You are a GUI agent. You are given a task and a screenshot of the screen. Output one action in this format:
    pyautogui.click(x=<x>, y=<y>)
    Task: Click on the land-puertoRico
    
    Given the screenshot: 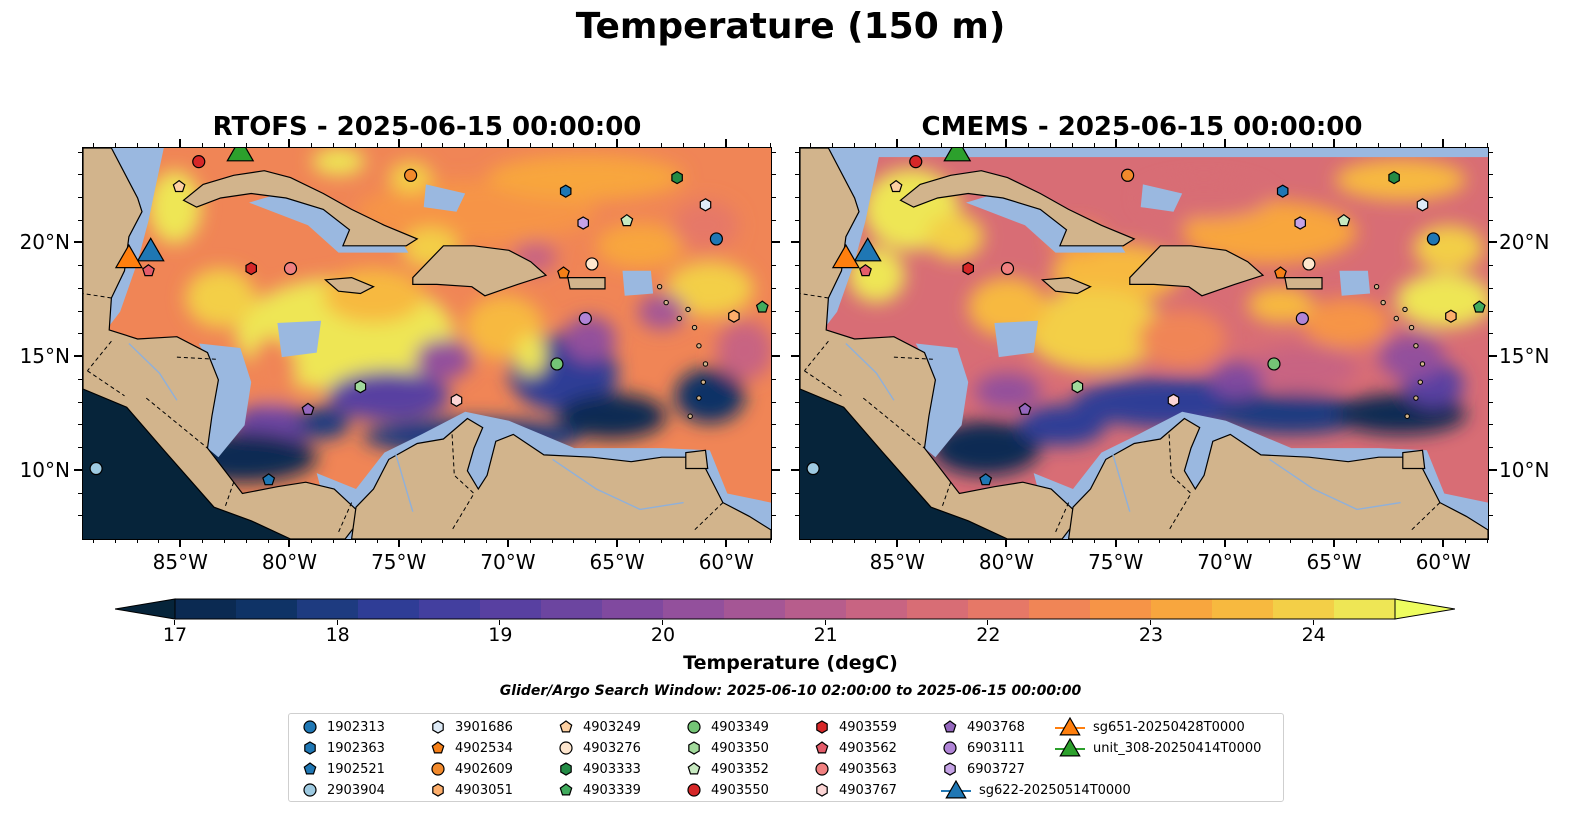 What is the action you would take?
    pyautogui.click(x=586, y=283)
    